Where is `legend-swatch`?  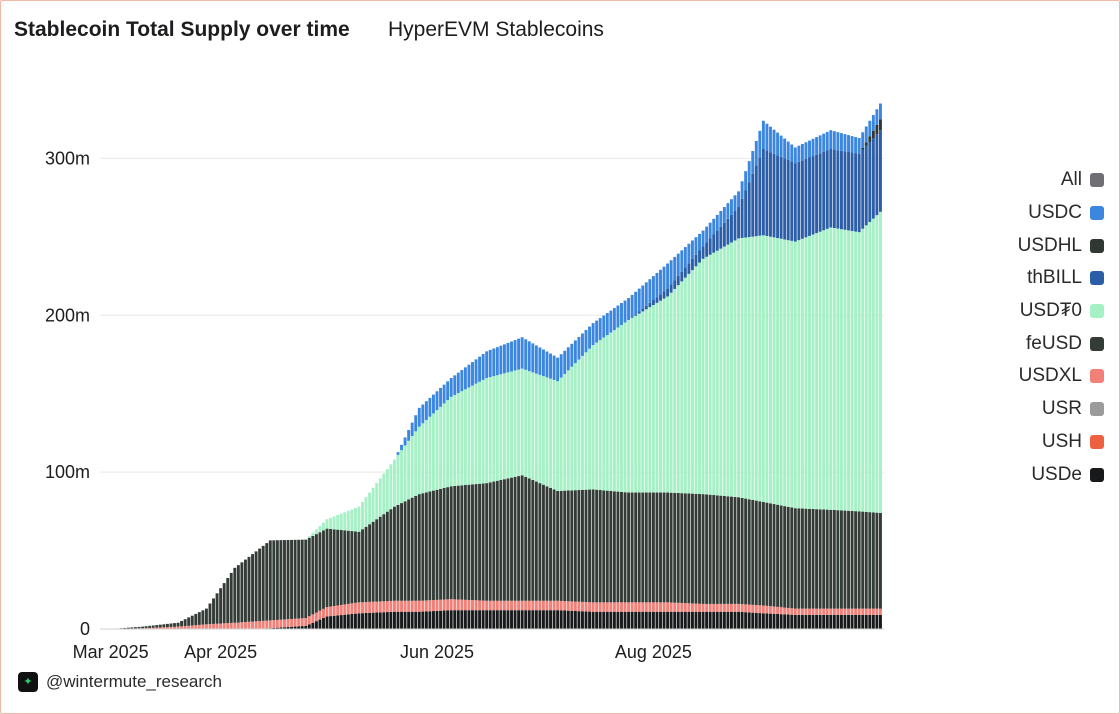
legend-swatch is located at coordinates (1097, 278).